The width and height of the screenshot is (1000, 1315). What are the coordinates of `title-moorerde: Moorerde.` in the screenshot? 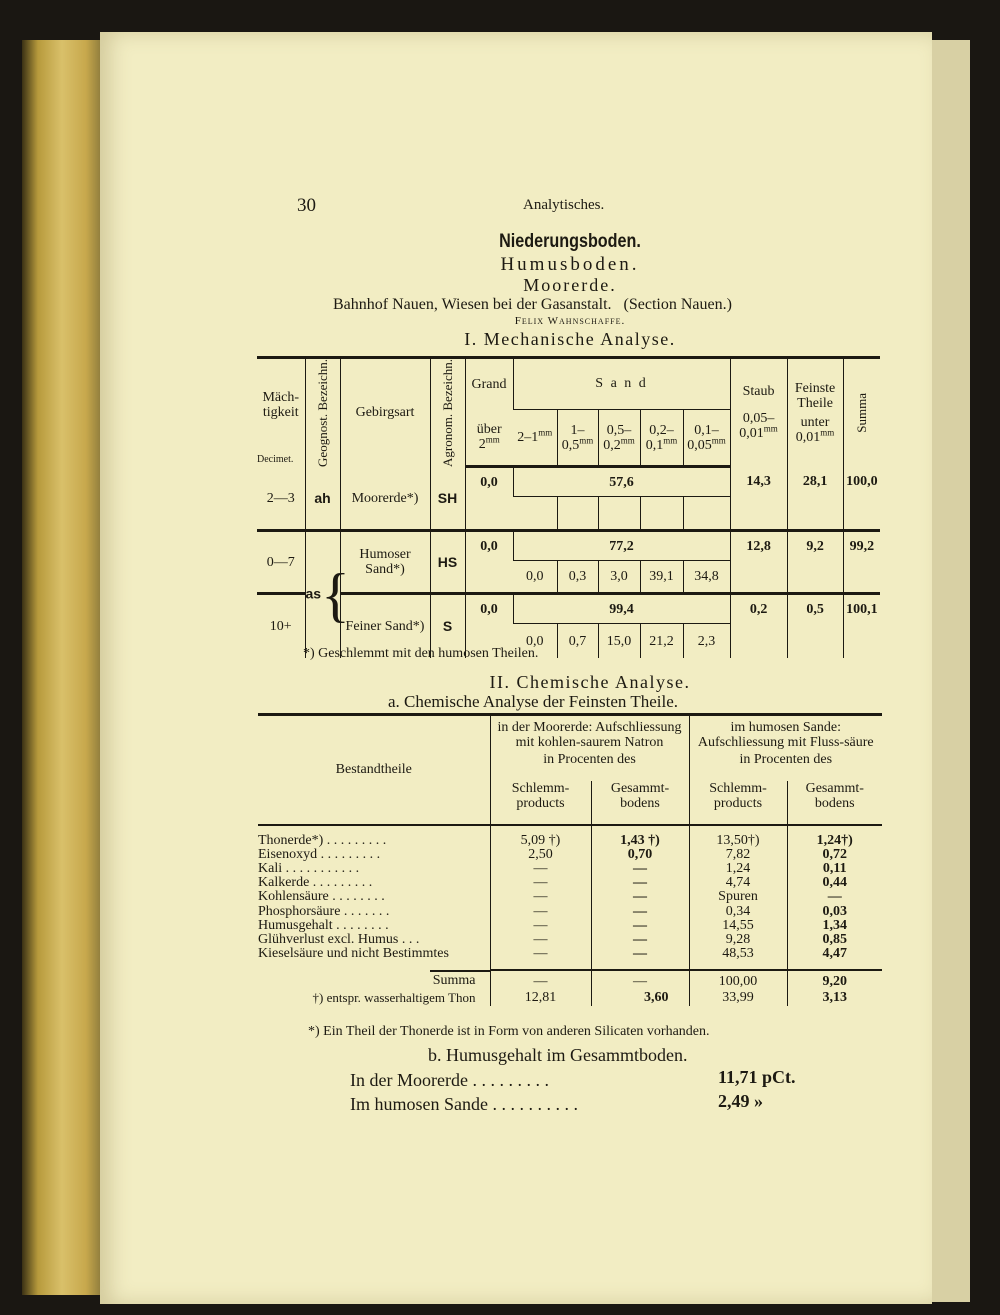 It's located at (570, 285).